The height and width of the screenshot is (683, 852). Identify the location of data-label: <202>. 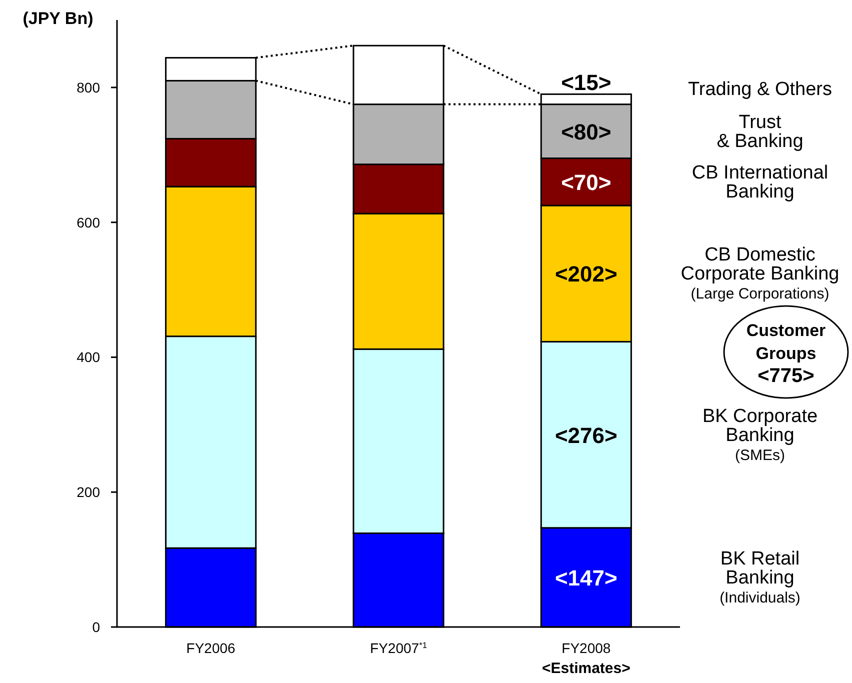
(586, 274).